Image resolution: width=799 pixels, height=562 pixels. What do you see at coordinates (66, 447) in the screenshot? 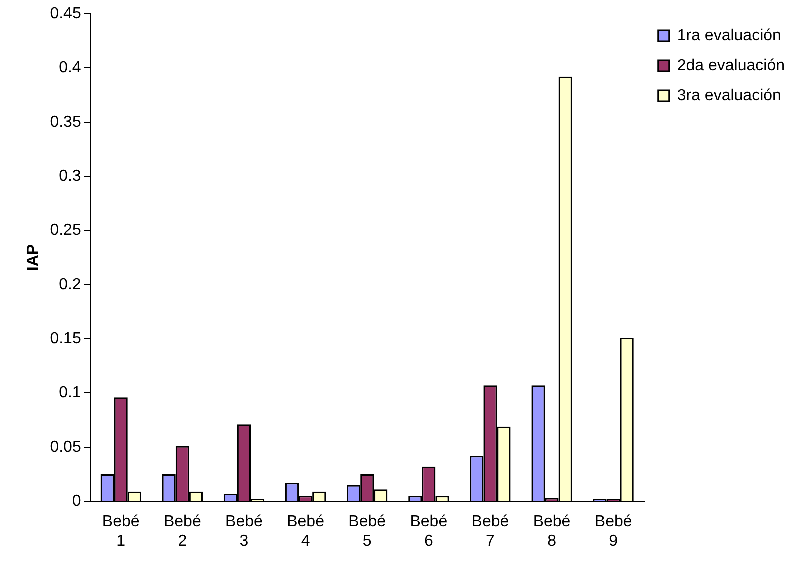
I see `y-tick-label: 0.05` at bounding box center [66, 447].